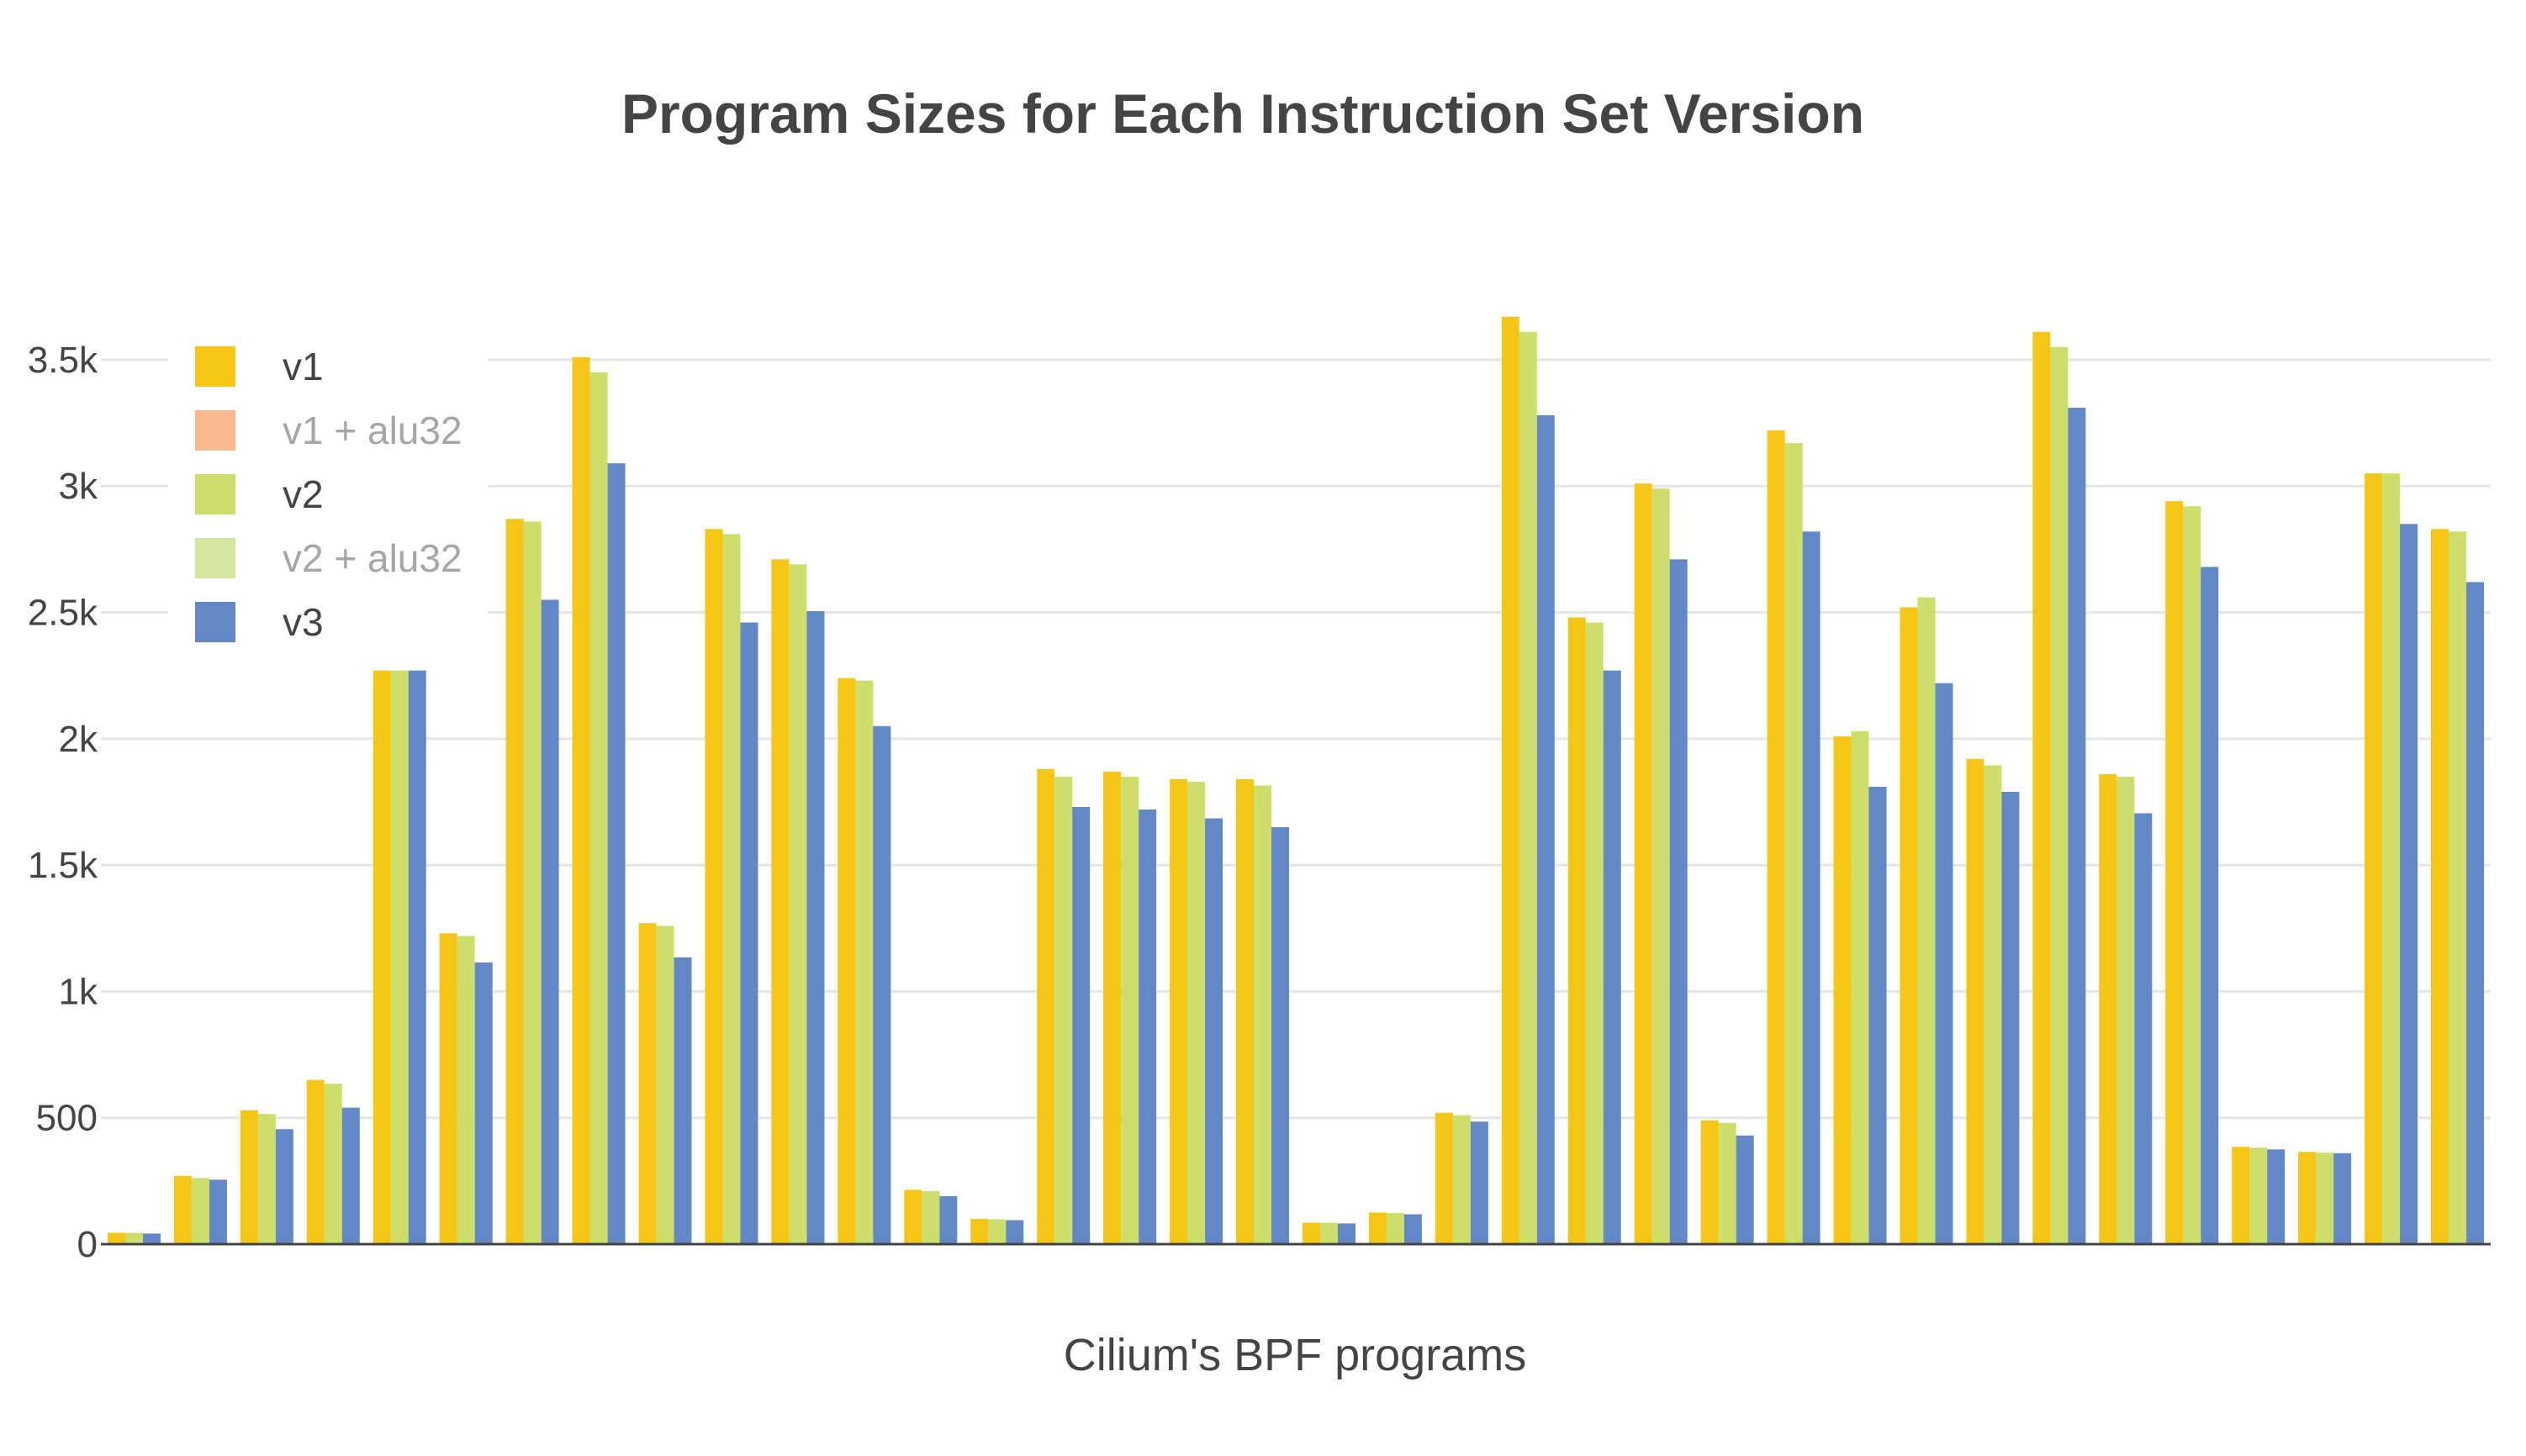 The height and width of the screenshot is (1456, 2526). What do you see at coordinates (372, 431) in the screenshot?
I see `legend-label: v1 + alu32` at bounding box center [372, 431].